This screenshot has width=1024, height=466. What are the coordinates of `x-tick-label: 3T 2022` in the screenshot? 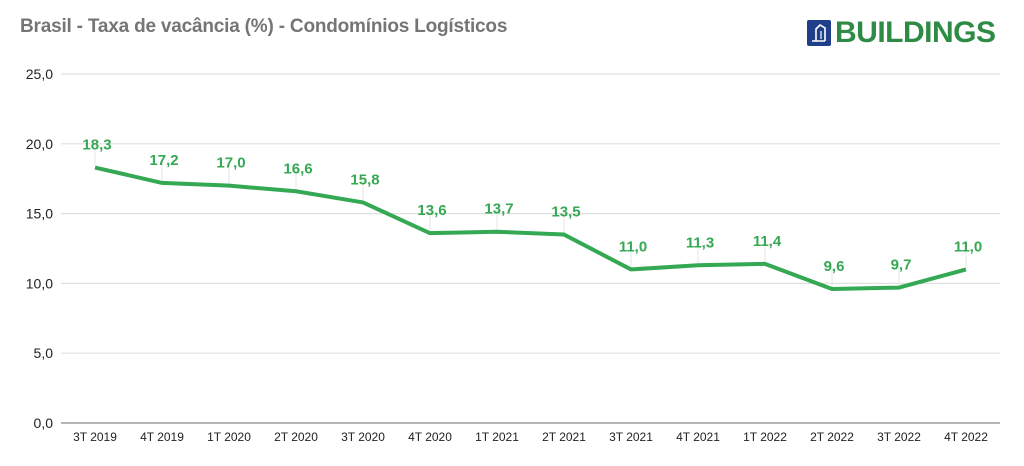 It's located at (899, 437).